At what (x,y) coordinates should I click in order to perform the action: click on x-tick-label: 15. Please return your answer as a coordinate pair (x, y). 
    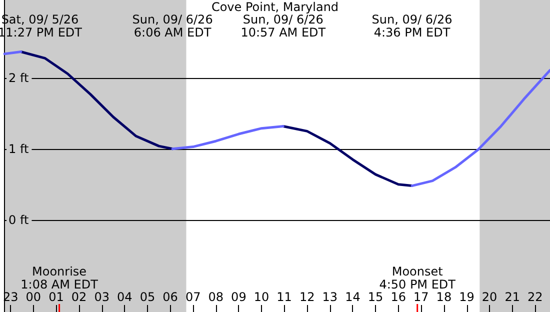
    Looking at the image, I should click on (376, 297).